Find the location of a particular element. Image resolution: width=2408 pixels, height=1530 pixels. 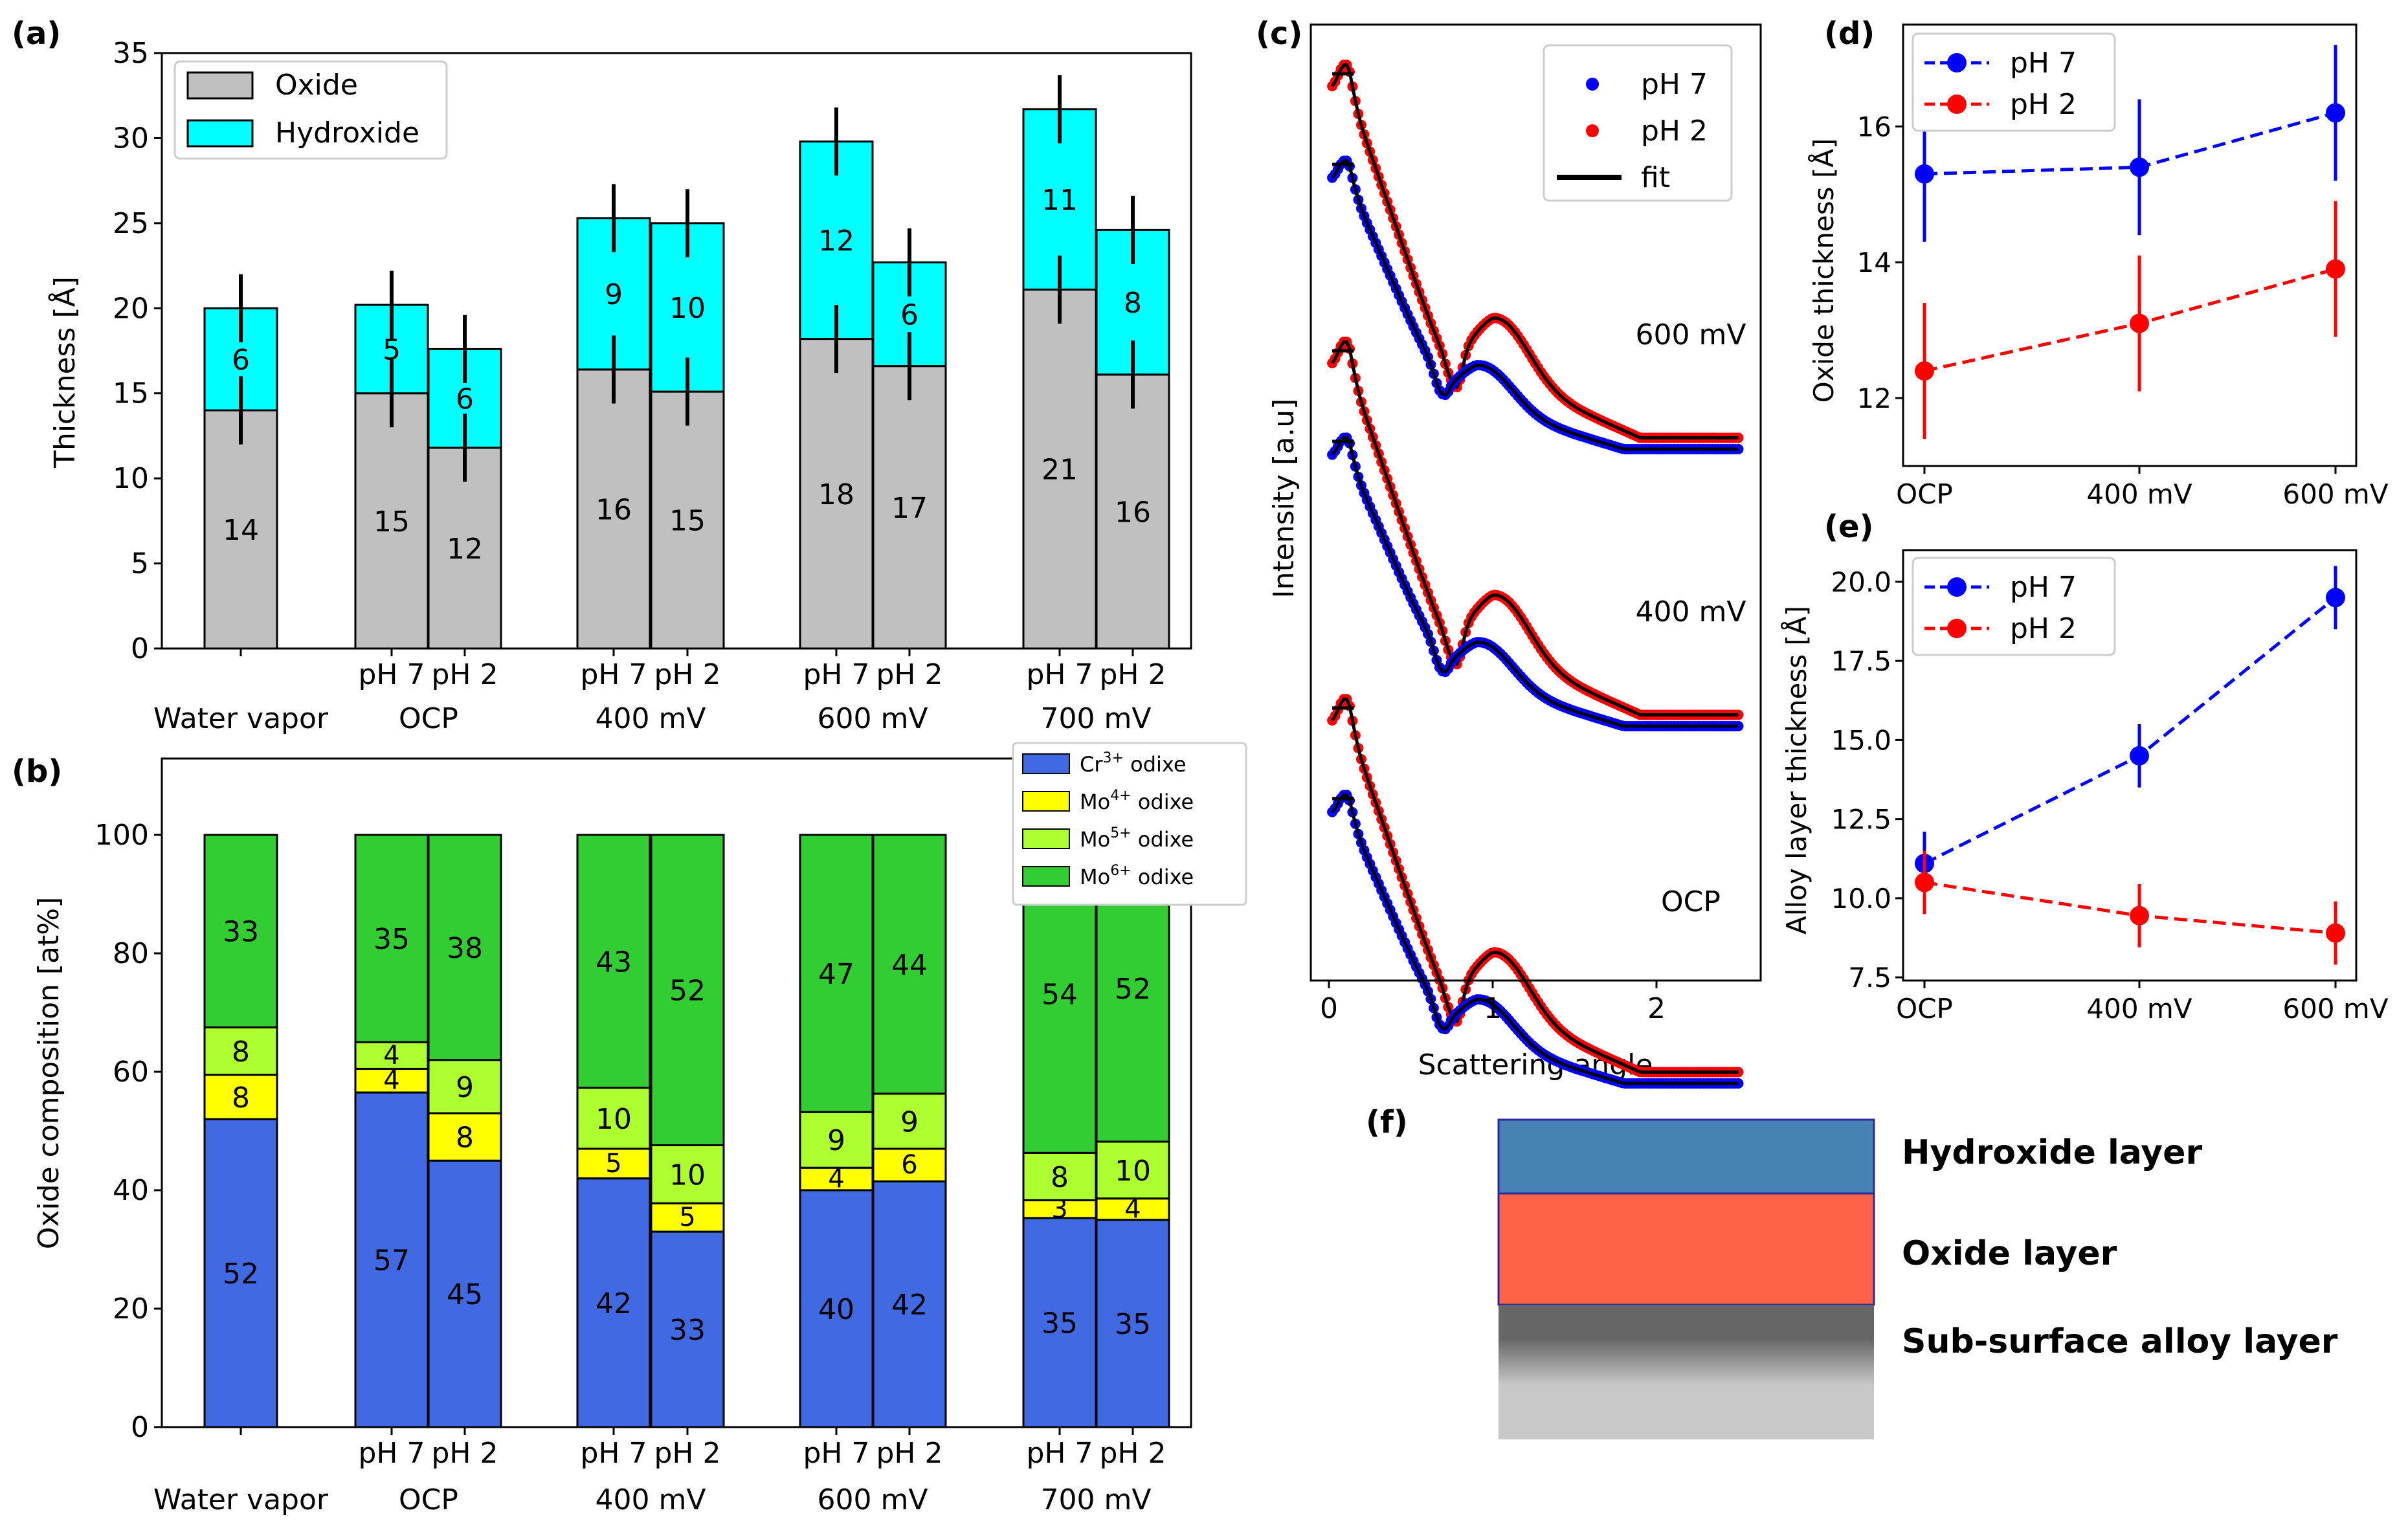

y-tick-label: 100 is located at coordinates (122, 835).